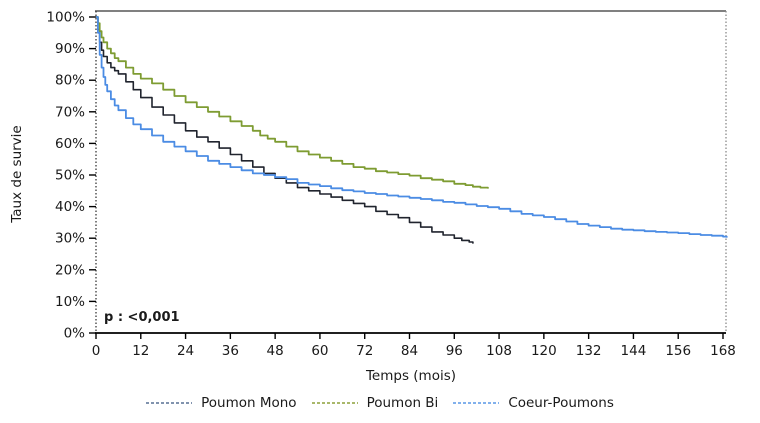 This screenshot has height=423, width=760. Describe the element at coordinates (169, 403) in the screenshot. I see `legend-line-poumon-mono` at that location.